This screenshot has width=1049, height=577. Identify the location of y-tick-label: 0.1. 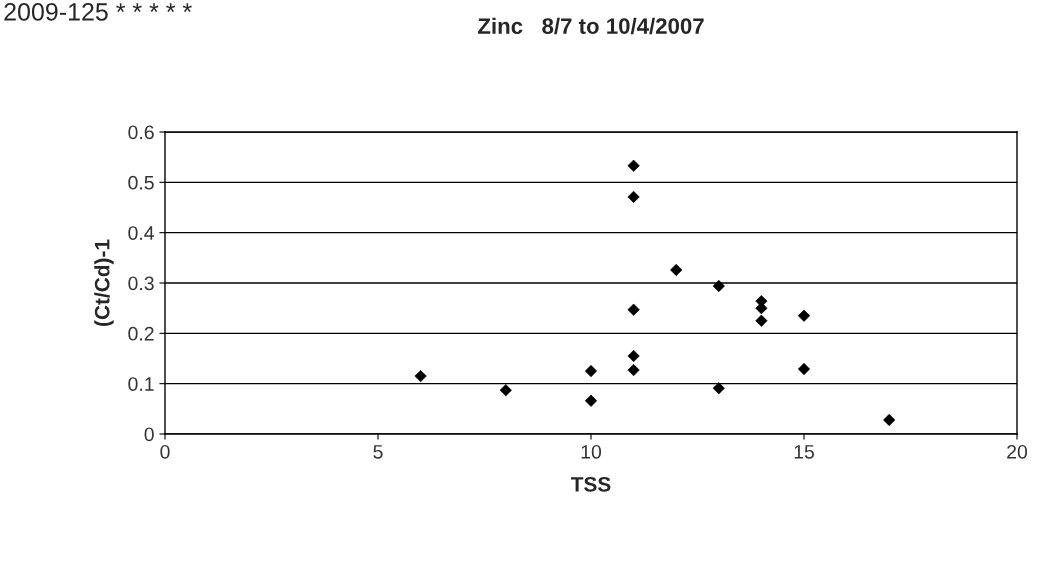
(141, 384).